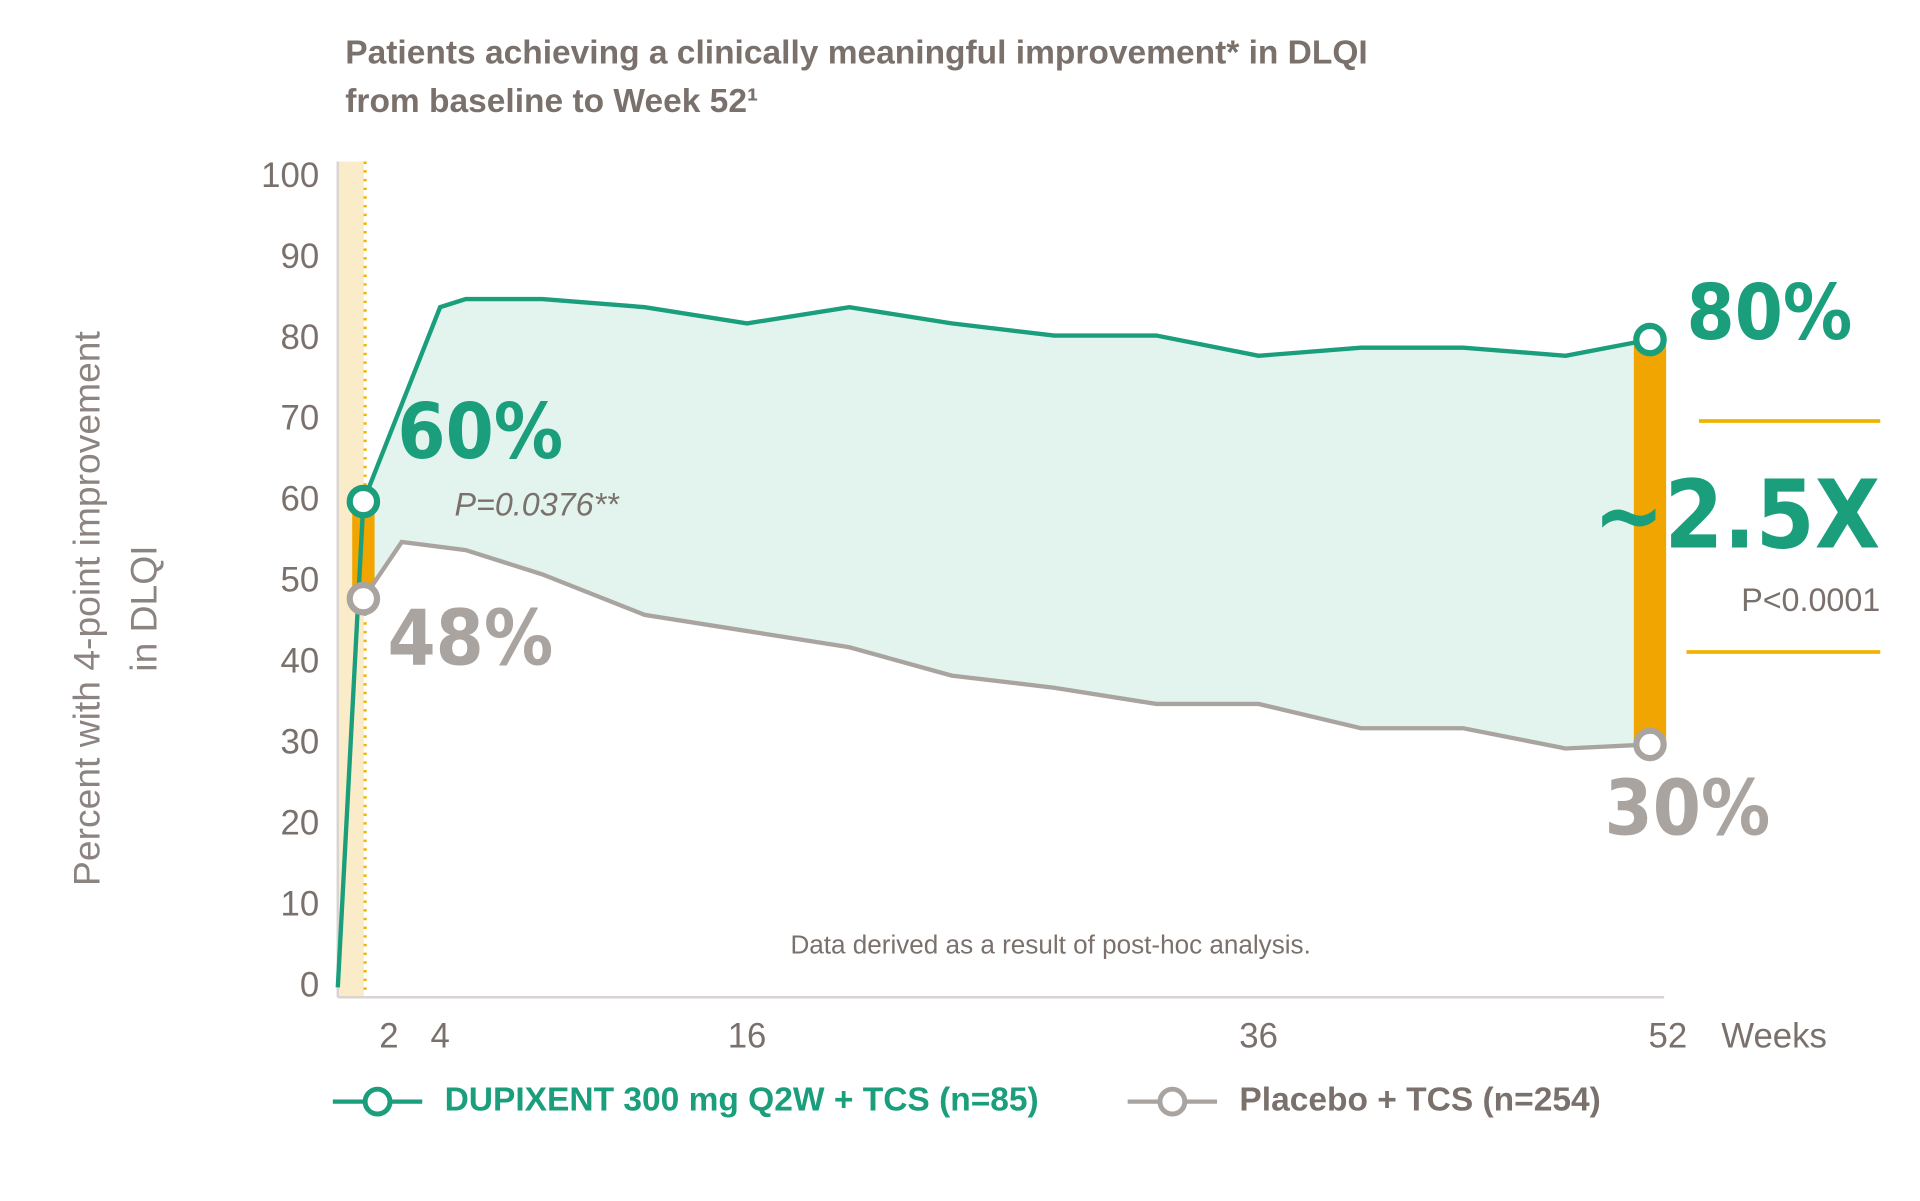 The width and height of the screenshot is (1920, 1201). Describe the element at coordinates (143, 608) in the screenshot. I see `y-axis-label: in DLQI` at that location.